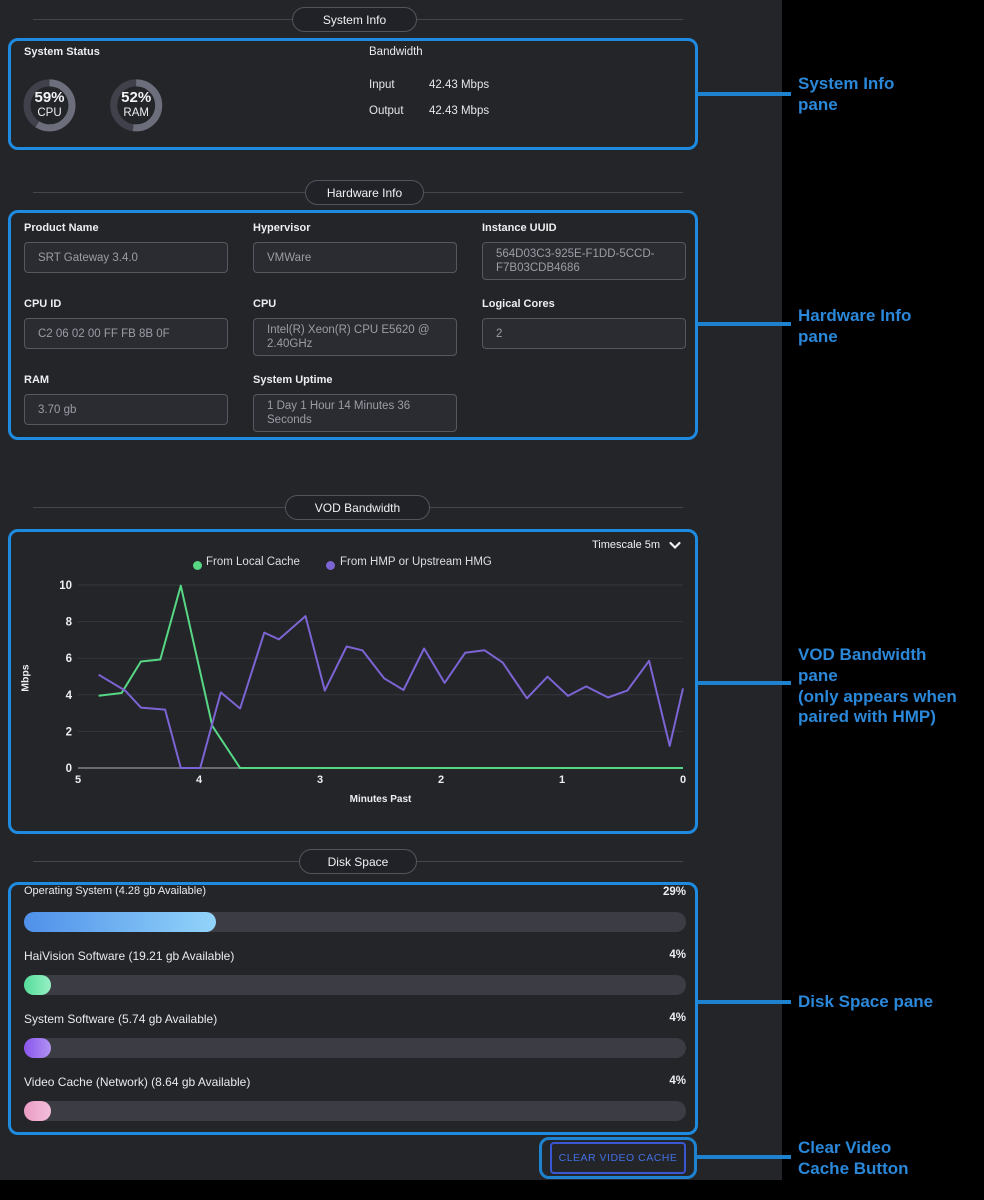  What do you see at coordinates (136, 97) in the screenshot?
I see `svg-text: 52%` at bounding box center [136, 97].